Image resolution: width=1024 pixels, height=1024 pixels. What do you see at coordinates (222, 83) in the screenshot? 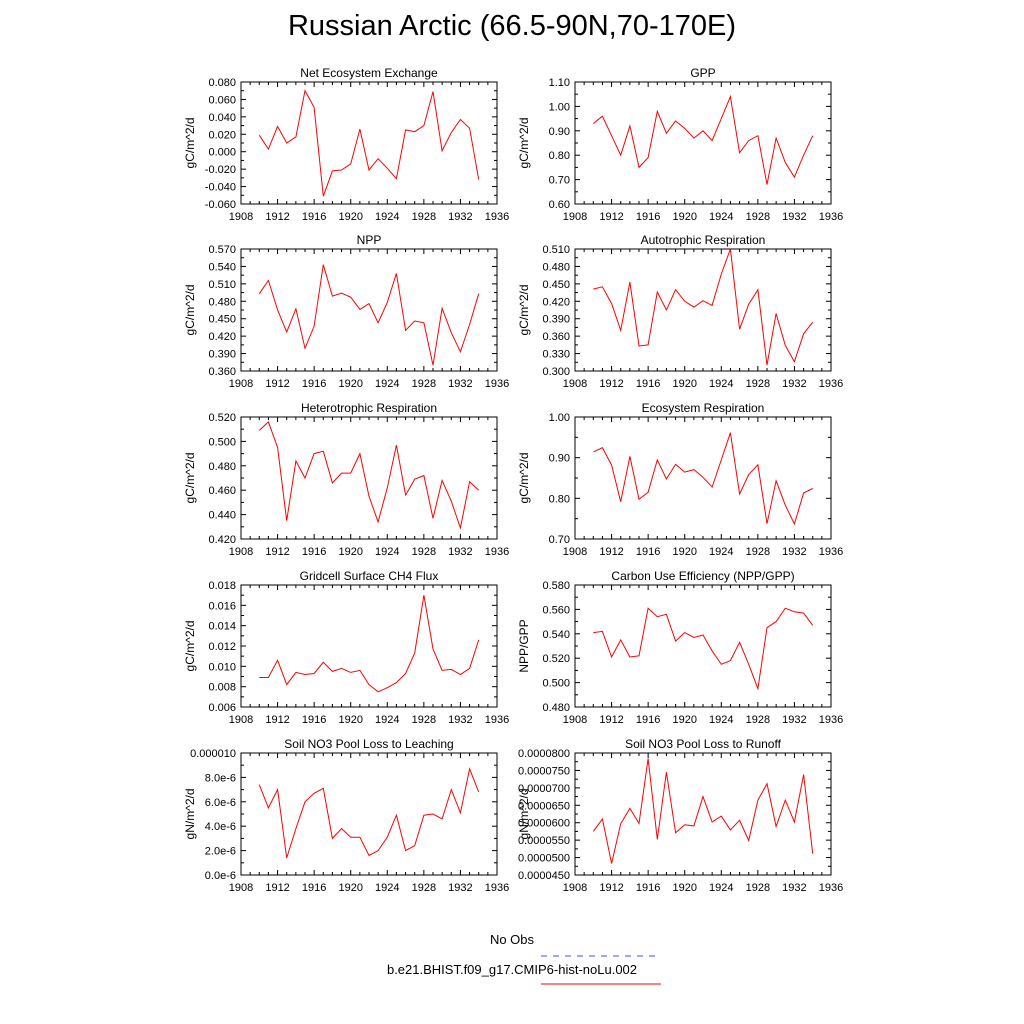
I see `y-tick-label: 0.080` at bounding box center [222, 83].